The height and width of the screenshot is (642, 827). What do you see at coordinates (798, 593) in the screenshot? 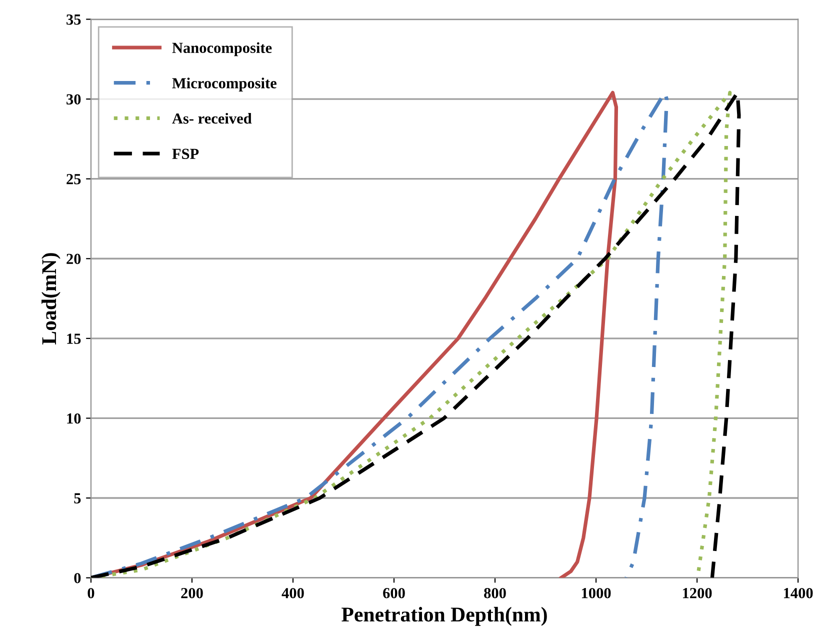
I see `x-tick-label: 1400` at bounding box center [798, 593].